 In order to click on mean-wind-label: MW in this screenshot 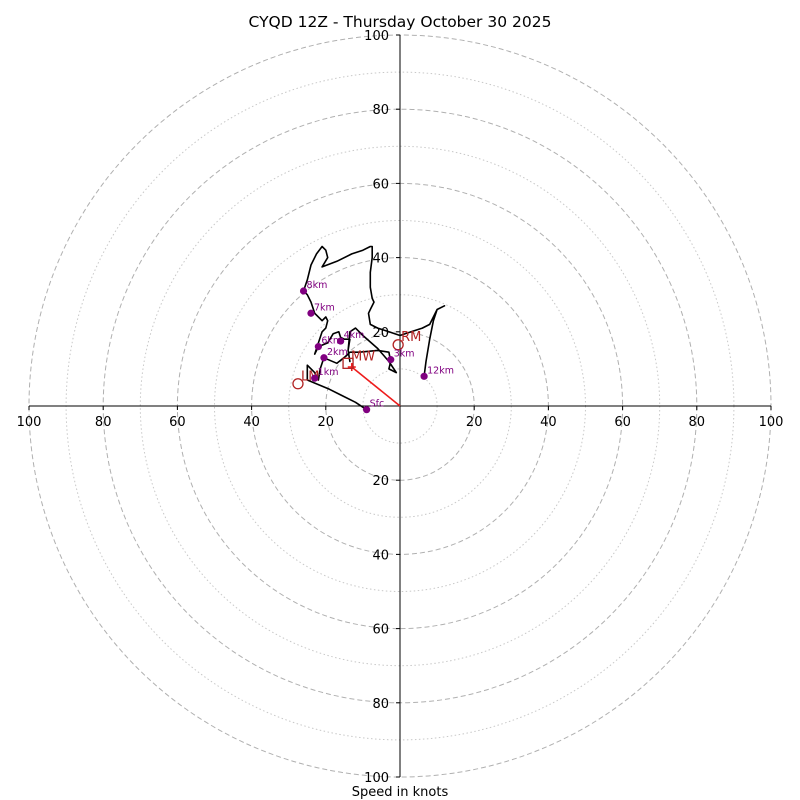, I will do `click(363, 356)`.